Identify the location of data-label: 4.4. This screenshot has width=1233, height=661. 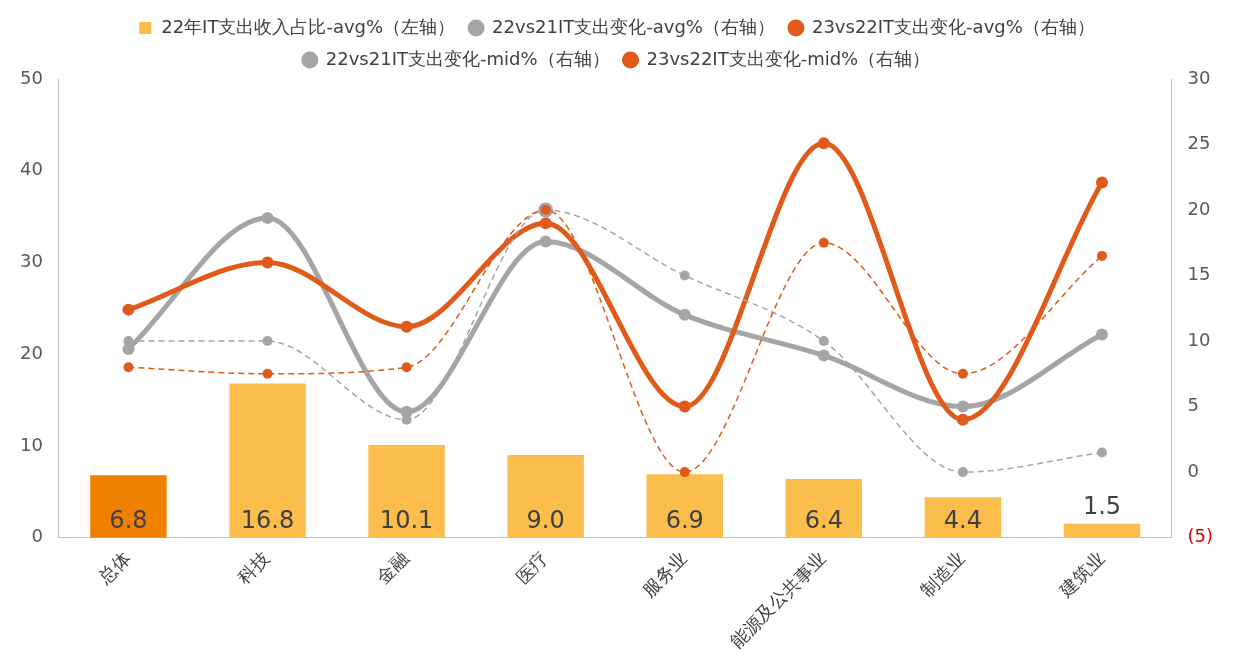
(962, 519).